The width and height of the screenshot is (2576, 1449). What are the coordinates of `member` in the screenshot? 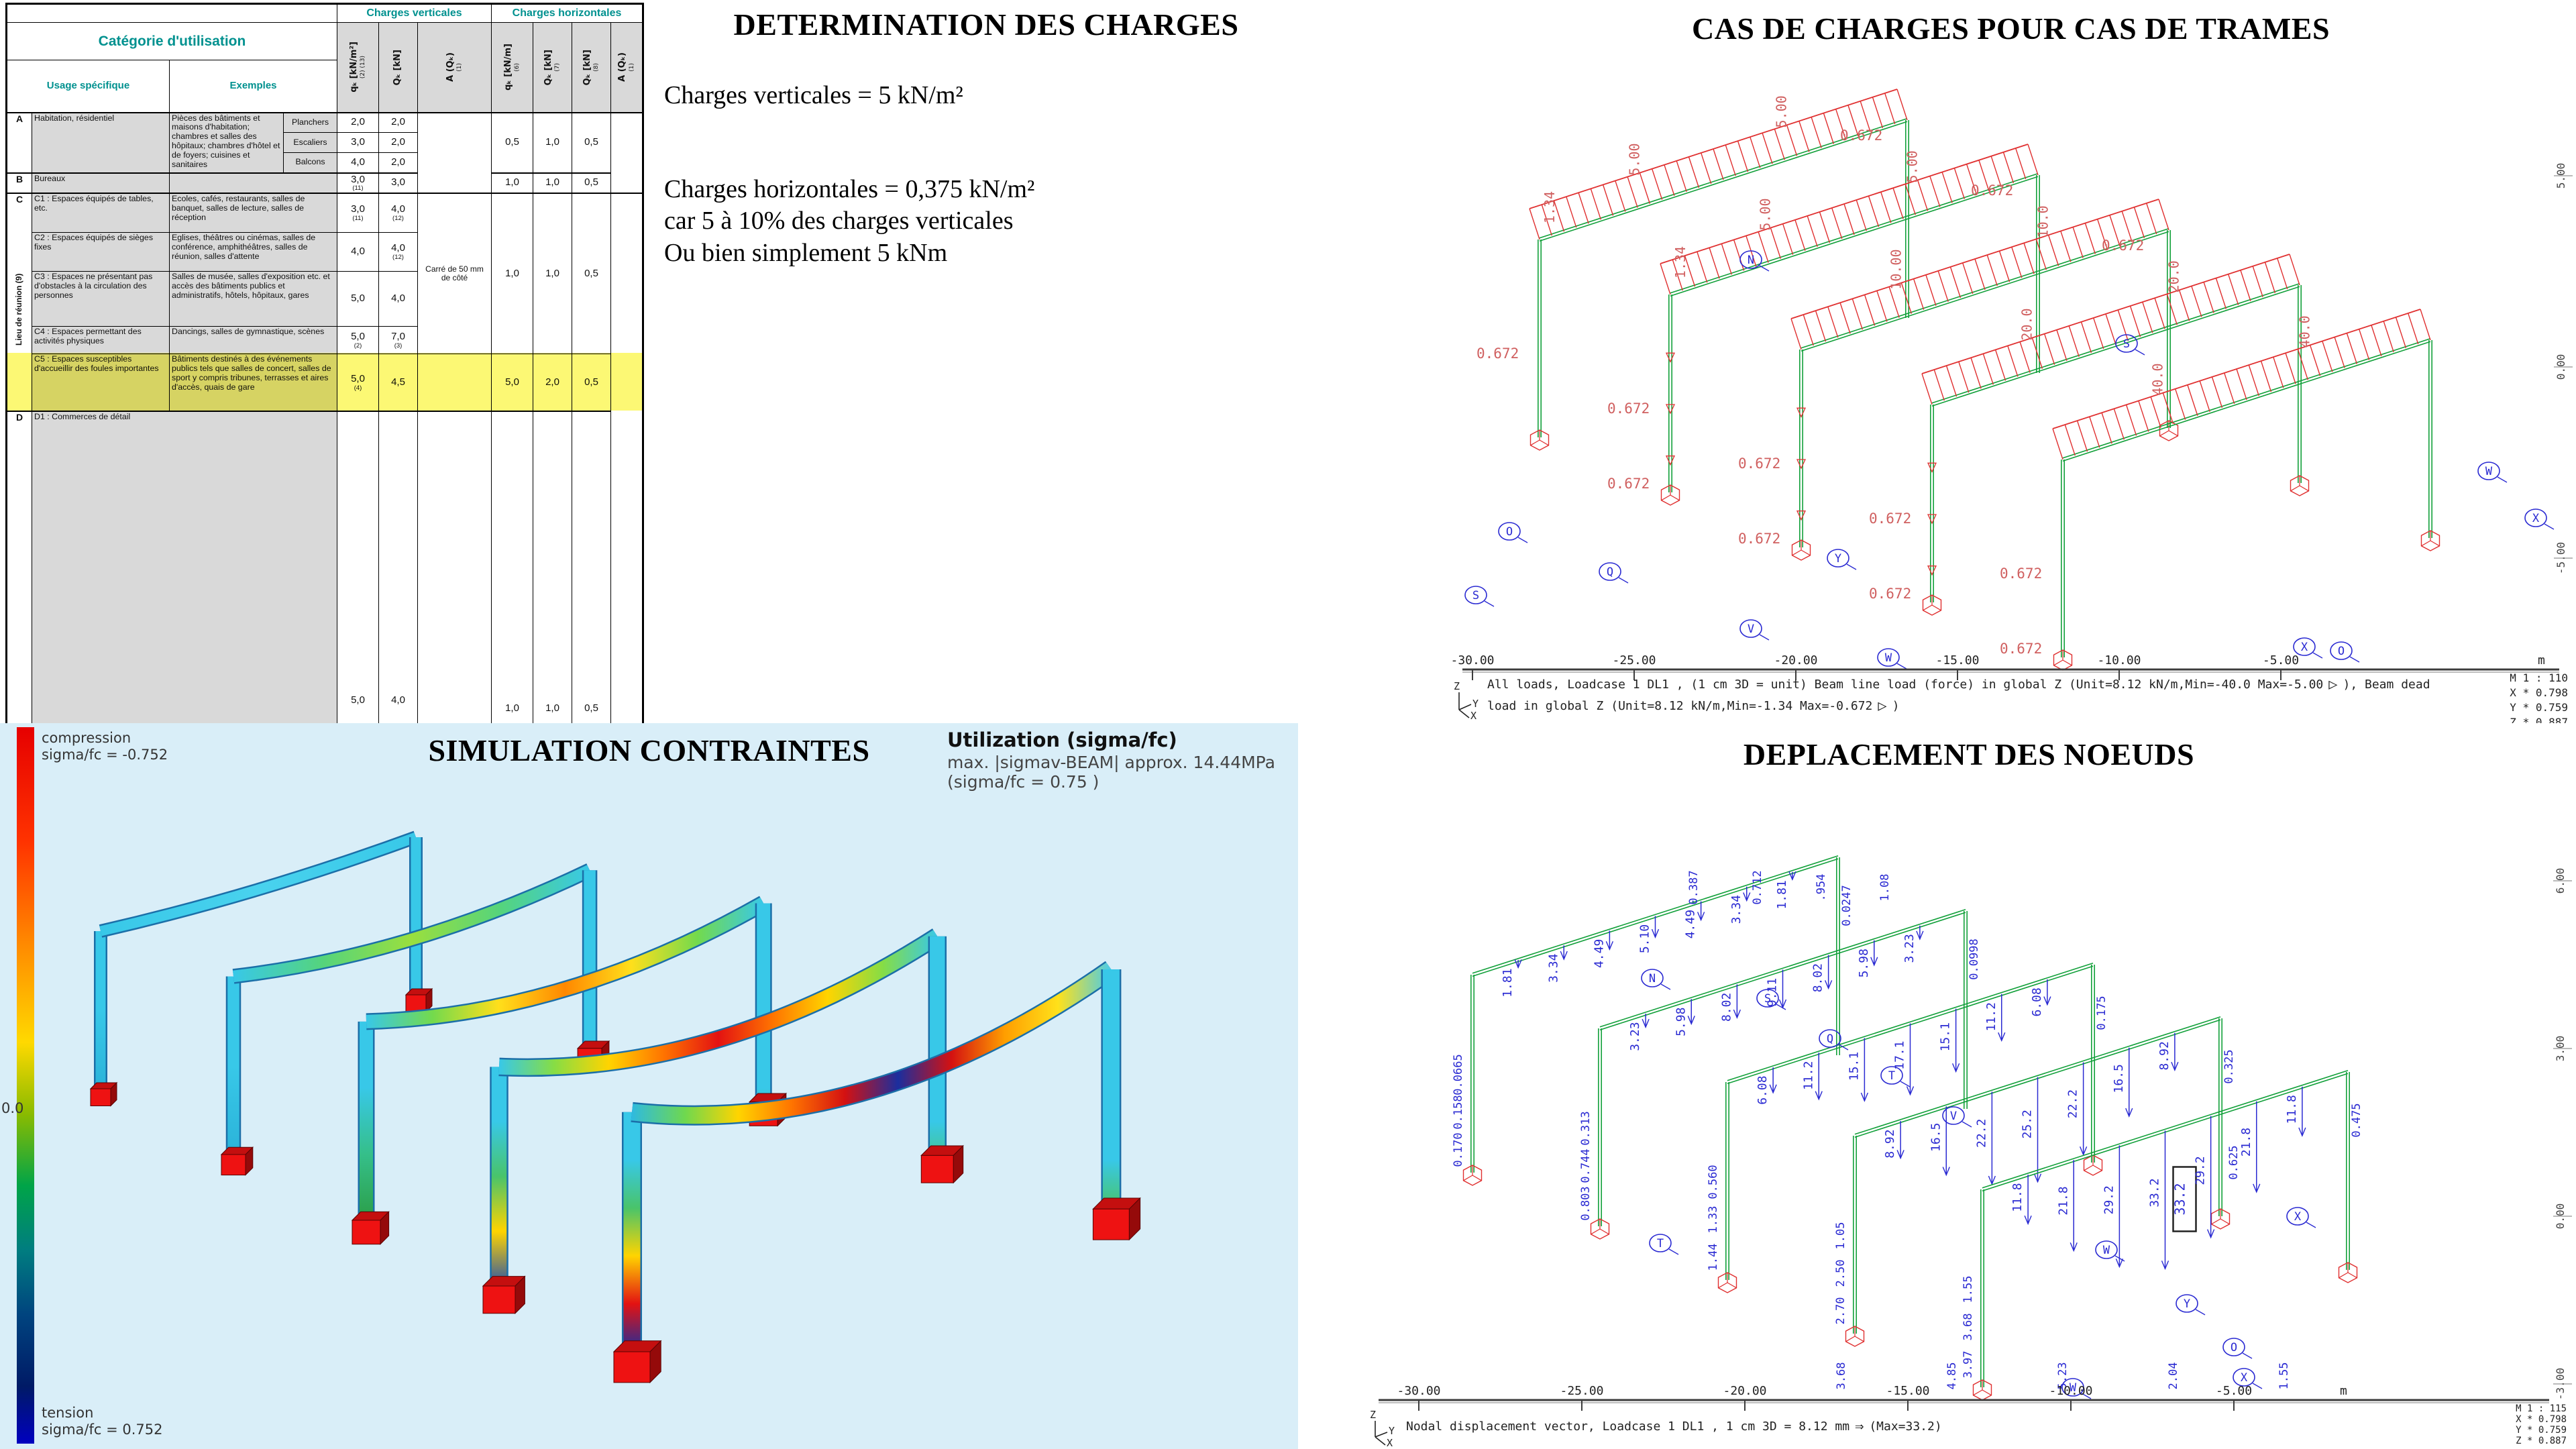 It's located at (412, 924).